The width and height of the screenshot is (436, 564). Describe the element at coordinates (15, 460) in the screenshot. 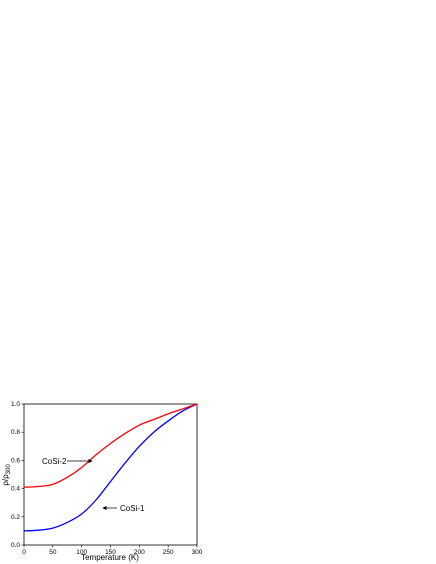

I see `y-tick-label: 0.6` at that location.